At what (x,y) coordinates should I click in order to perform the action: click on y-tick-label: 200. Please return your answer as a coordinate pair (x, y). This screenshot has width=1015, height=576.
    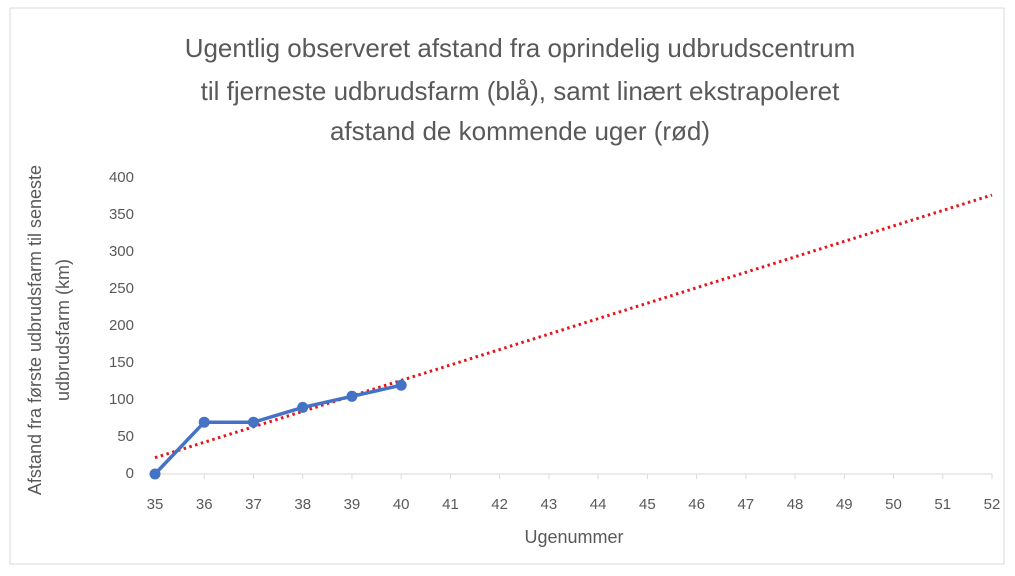
    Looking at the image, I should click on (121, 325).